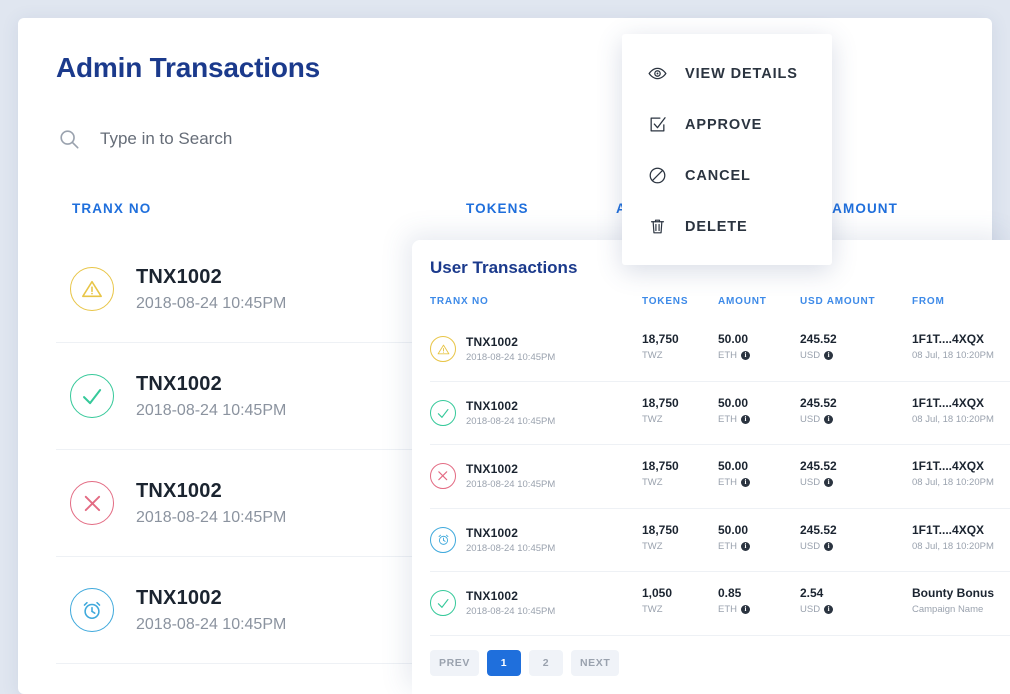 This screenshot has width=1010, height=694. What do you see at coordinates (497, 208) in the screenshot?
I see `admin-column-tokens: TOKENS` at bounding box center [497, 208].